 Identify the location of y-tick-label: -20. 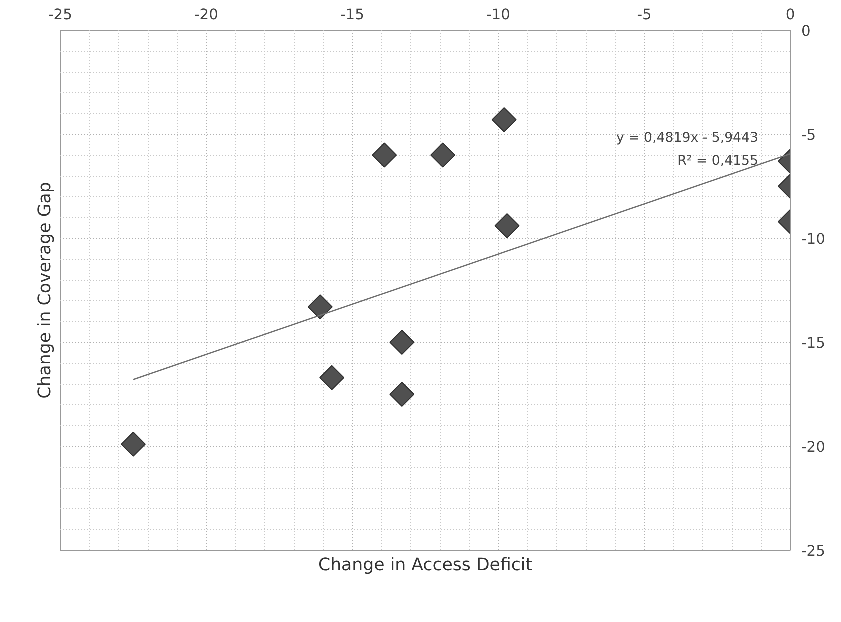
(814, 447).